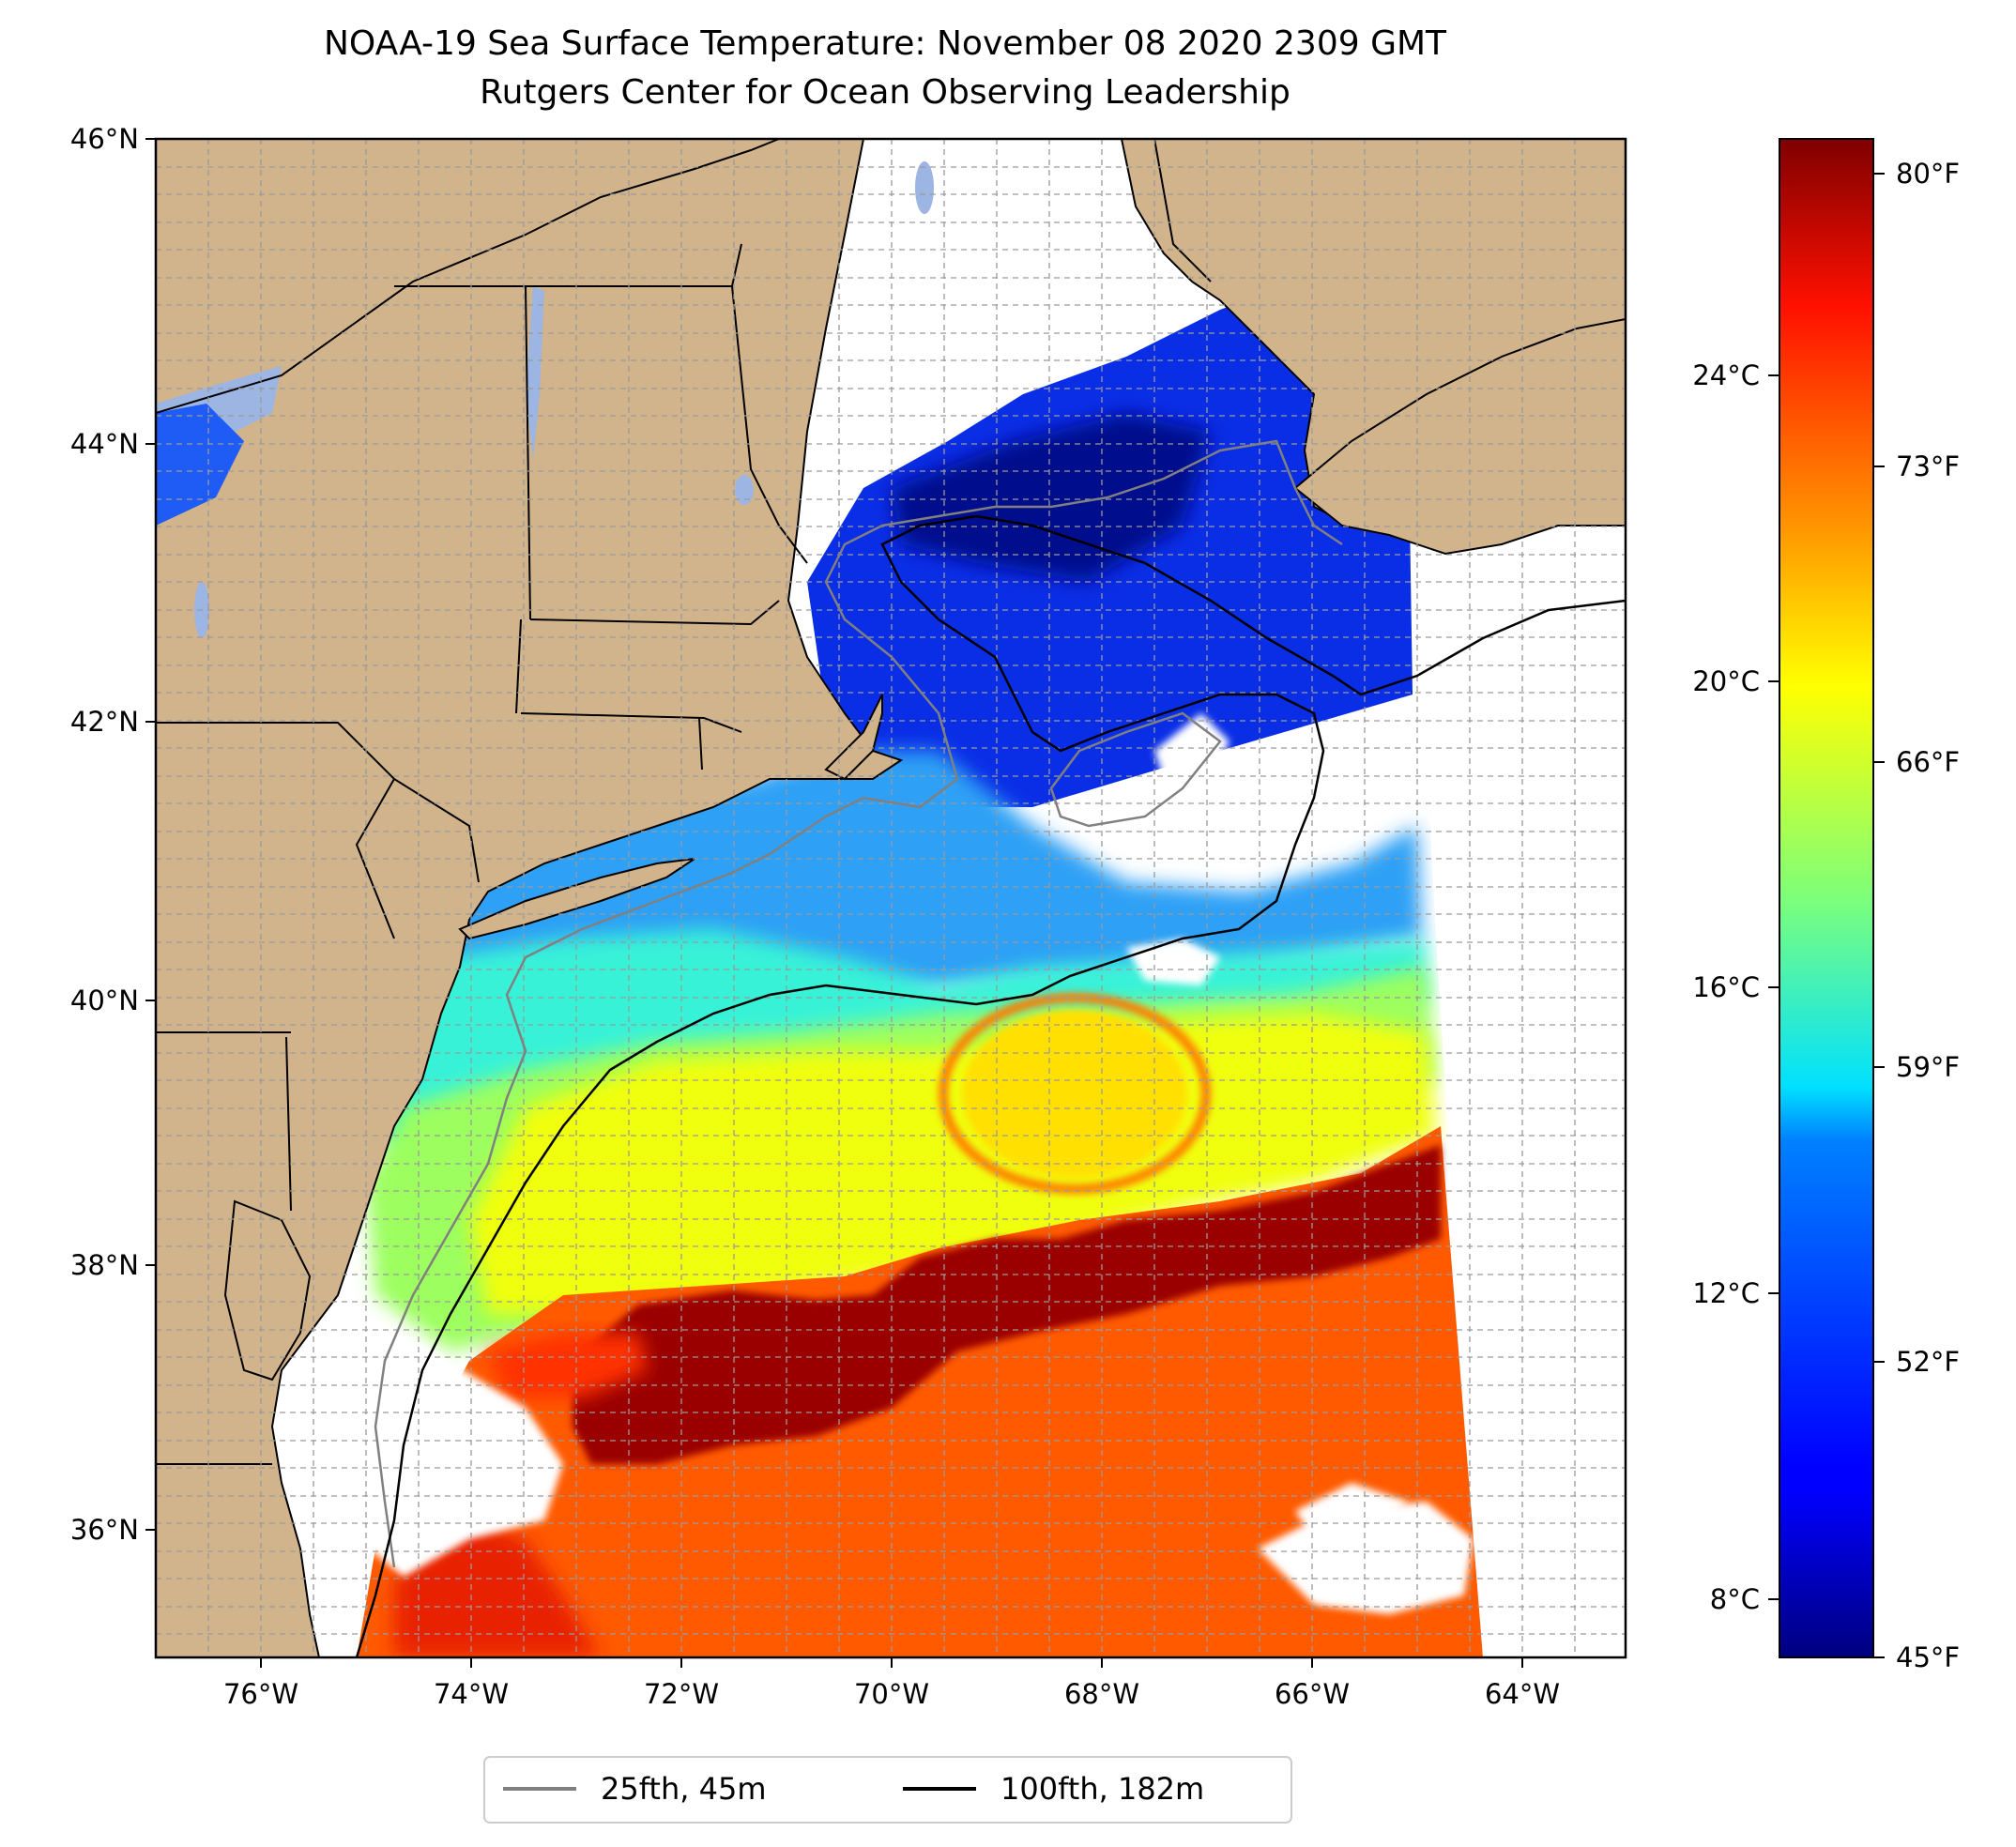  I want to click on lat-tick-label: 46°N, so click(104, 139).